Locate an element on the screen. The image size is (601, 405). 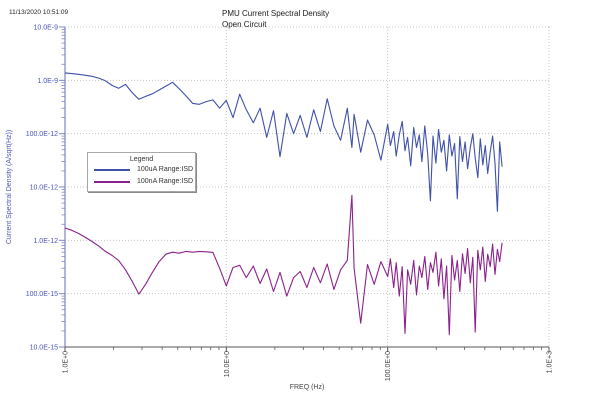
chart-title-line2: Open Circuit is located at coordinates (244, 24).